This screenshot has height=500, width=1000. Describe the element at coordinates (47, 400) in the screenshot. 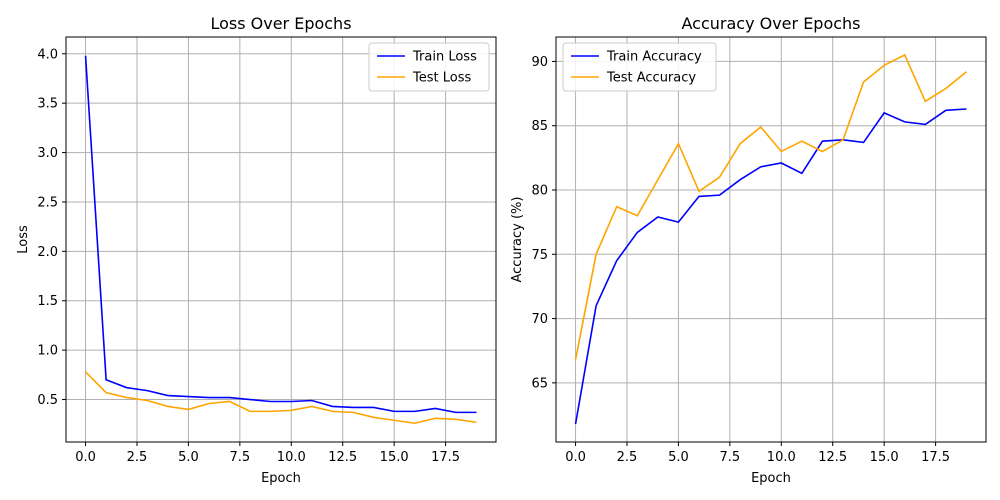

I see `y-tick-label: 0.5` at that location.